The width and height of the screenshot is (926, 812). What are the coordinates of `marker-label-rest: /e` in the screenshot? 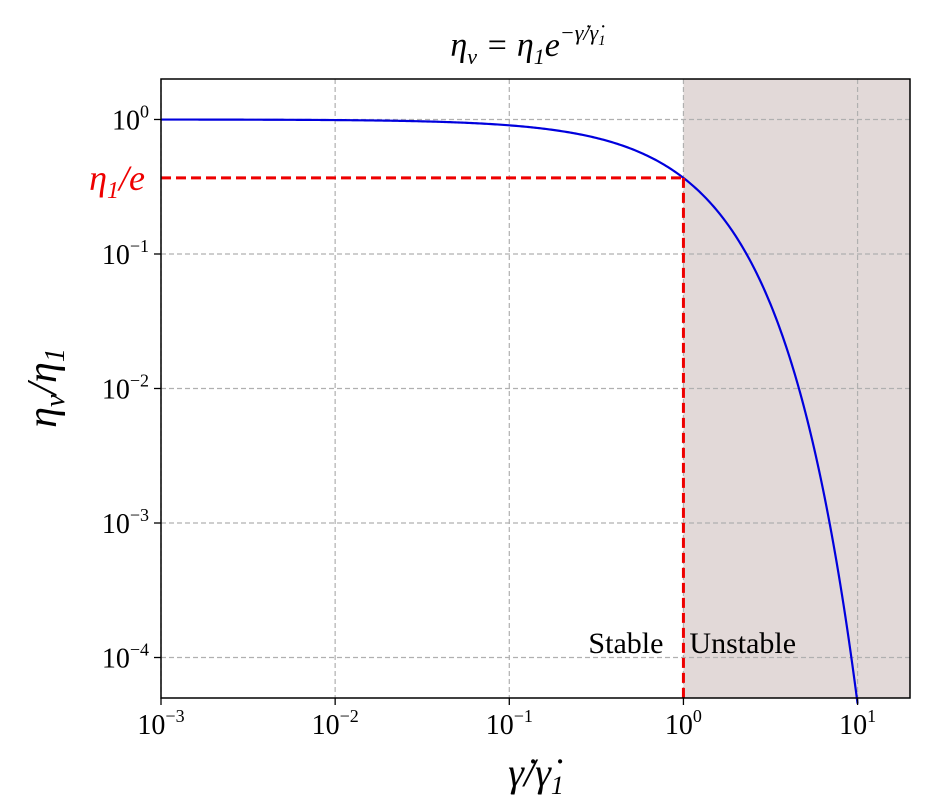 It's located at (131, 178).